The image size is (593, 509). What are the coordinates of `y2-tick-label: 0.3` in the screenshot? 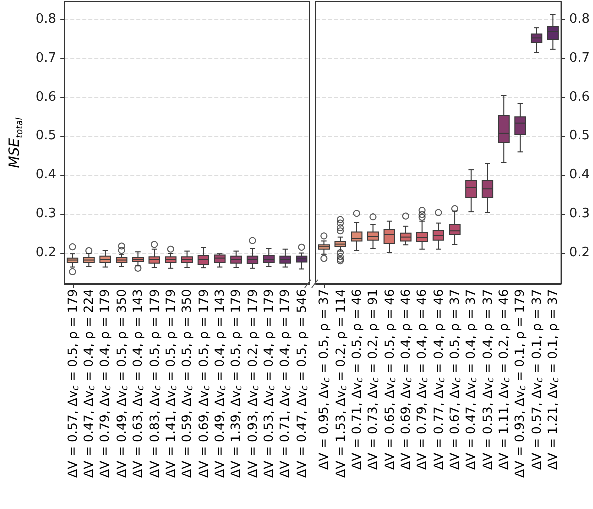 It's located at (579, 214).